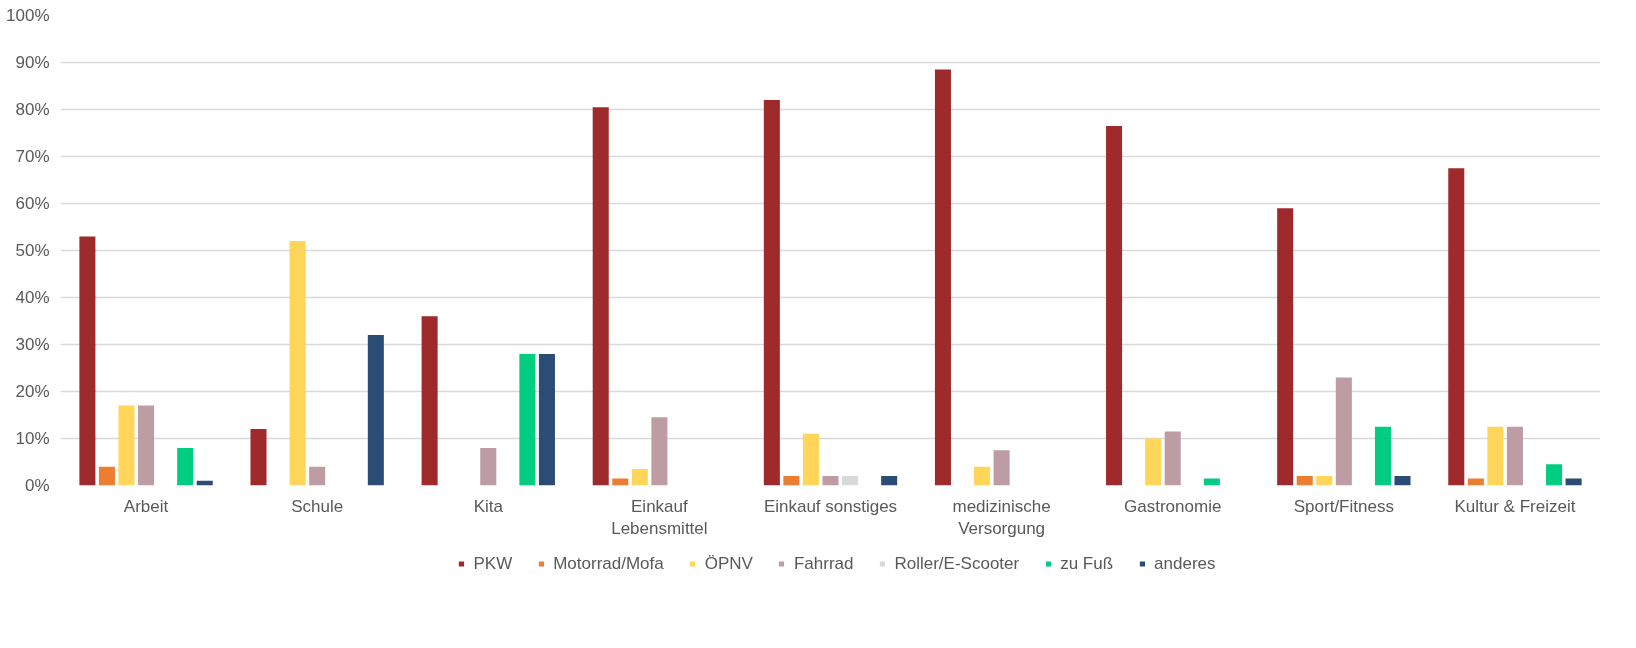 This screenshot has width=1636, height=648. I want to click on y-tick-label: 80%, so click(32, 109).